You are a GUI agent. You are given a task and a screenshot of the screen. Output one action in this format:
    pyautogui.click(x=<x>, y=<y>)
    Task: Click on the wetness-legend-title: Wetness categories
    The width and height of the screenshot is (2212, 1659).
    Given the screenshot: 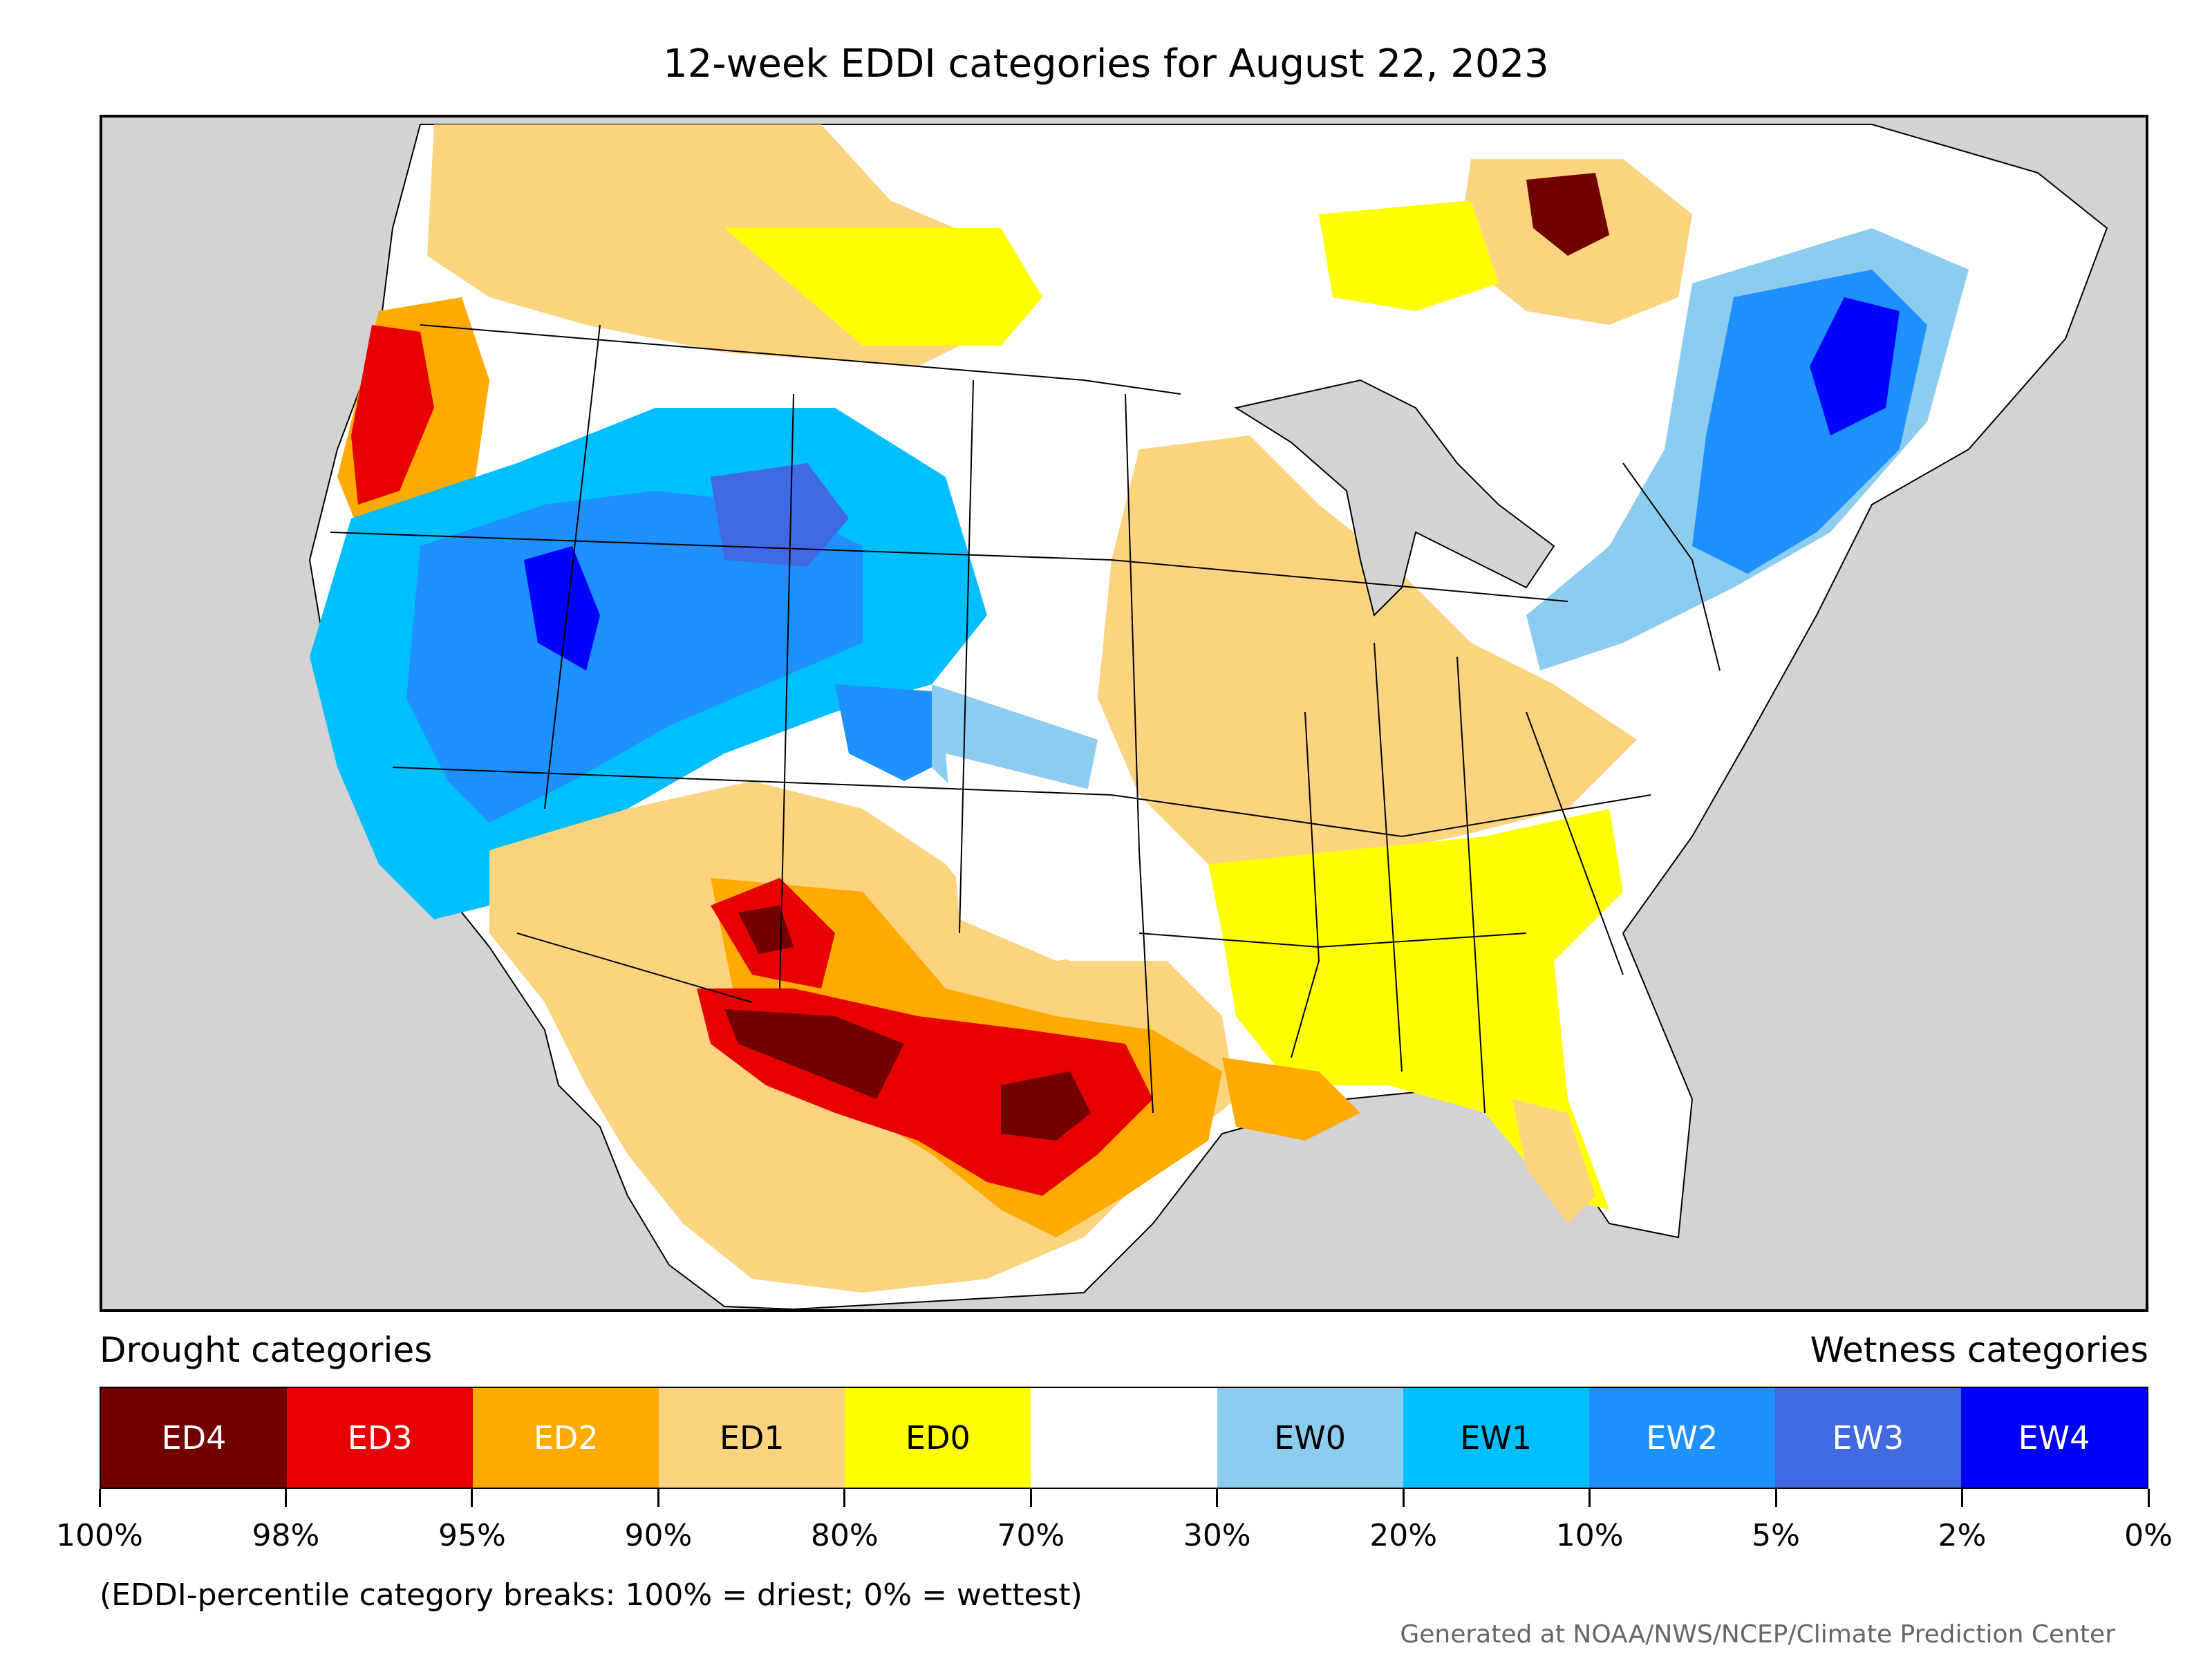 What is the action you would take?
    pyautogui.click(x=1979, y=1350)
    